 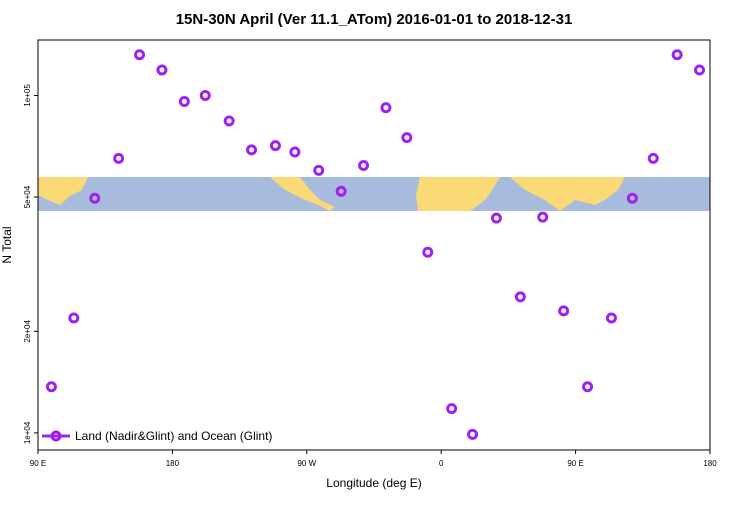 I want to click on map-band, so click(x=374, y=194).